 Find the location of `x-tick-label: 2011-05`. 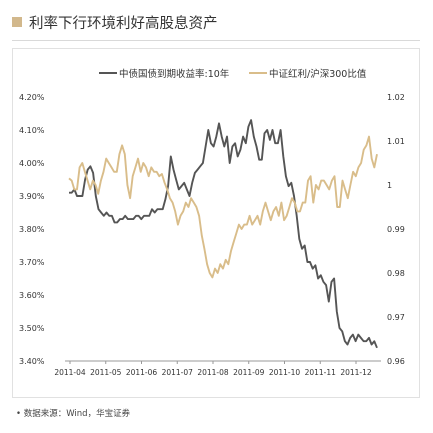

x-tick-label: 2011-05 is located at coordinates (106, 372).